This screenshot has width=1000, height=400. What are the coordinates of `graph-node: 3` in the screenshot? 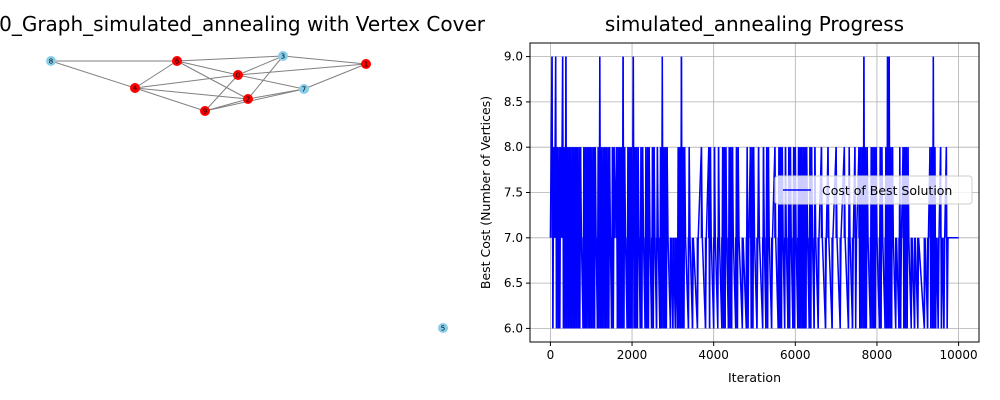 It's located at (283, 56).